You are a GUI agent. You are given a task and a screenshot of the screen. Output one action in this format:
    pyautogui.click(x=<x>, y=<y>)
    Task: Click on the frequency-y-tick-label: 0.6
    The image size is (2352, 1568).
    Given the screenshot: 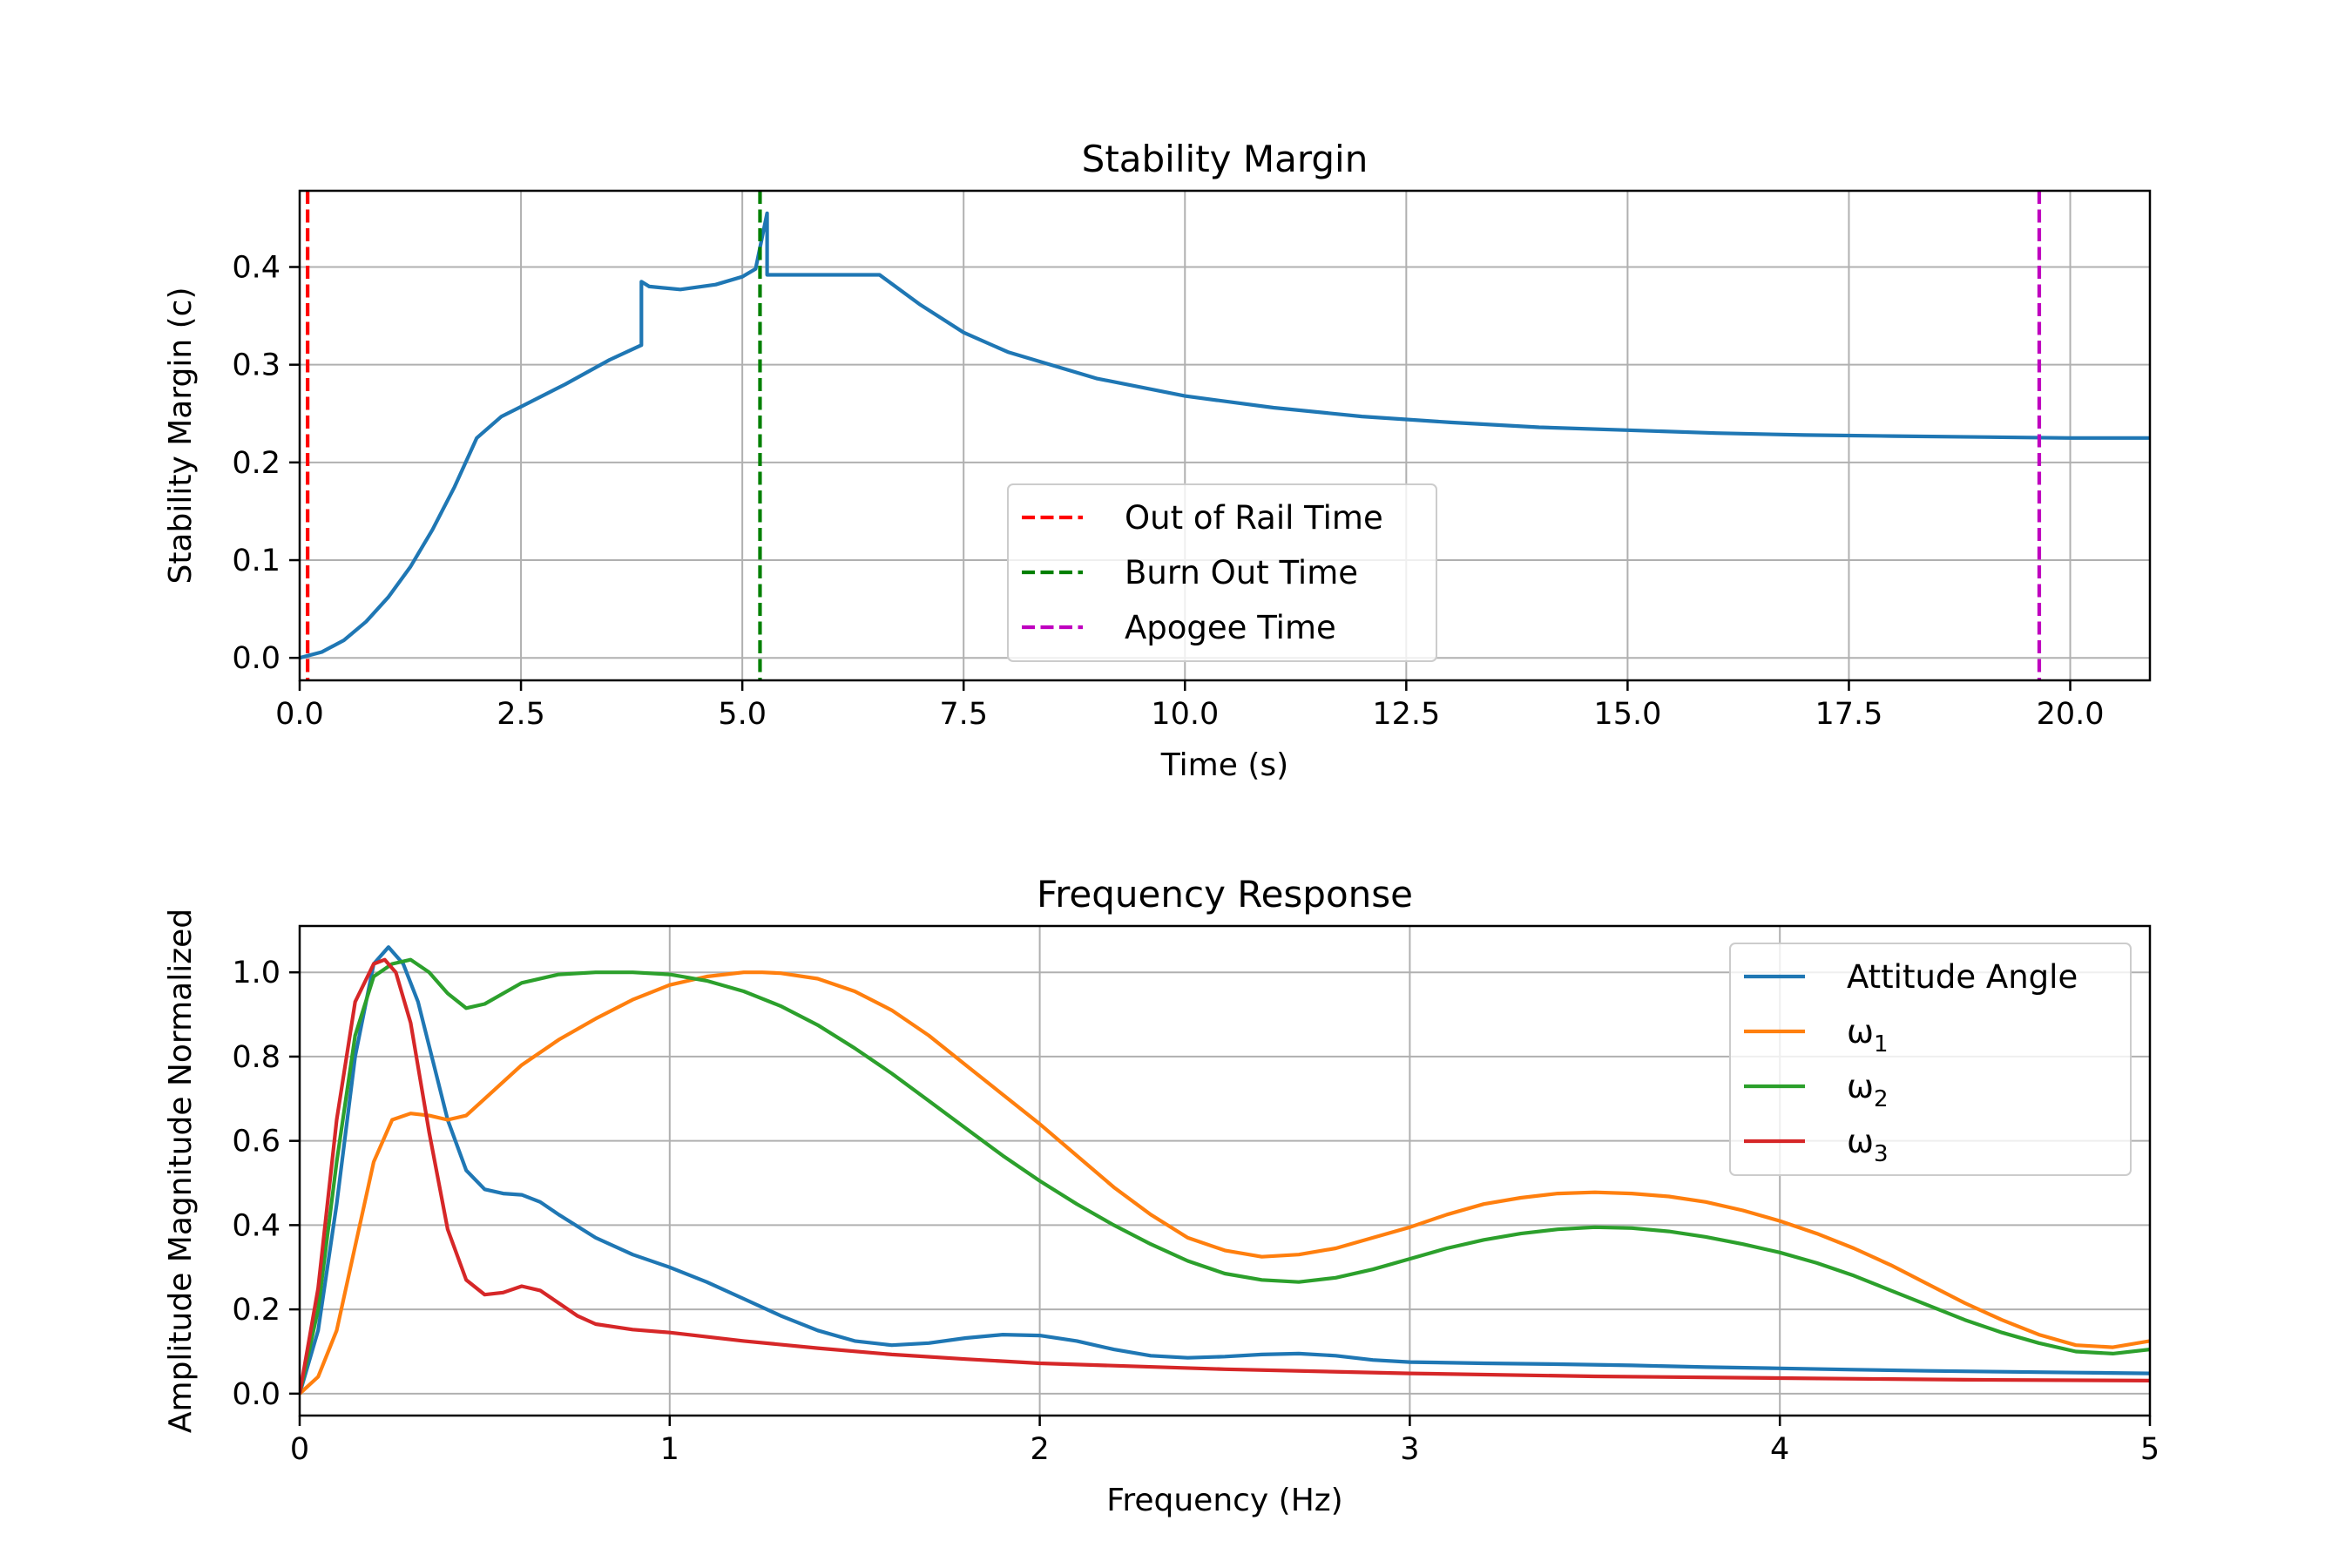 What is the action you would take?
    pyautogui.click(x=256, y=1142)
    